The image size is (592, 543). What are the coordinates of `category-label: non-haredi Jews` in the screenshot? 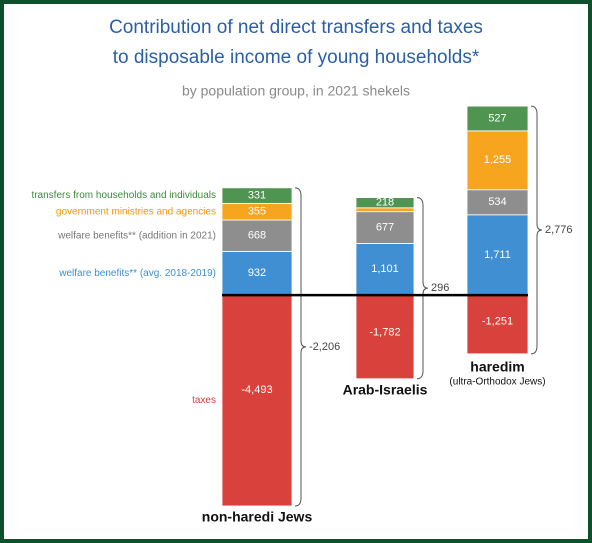 It's located at (257, 517).